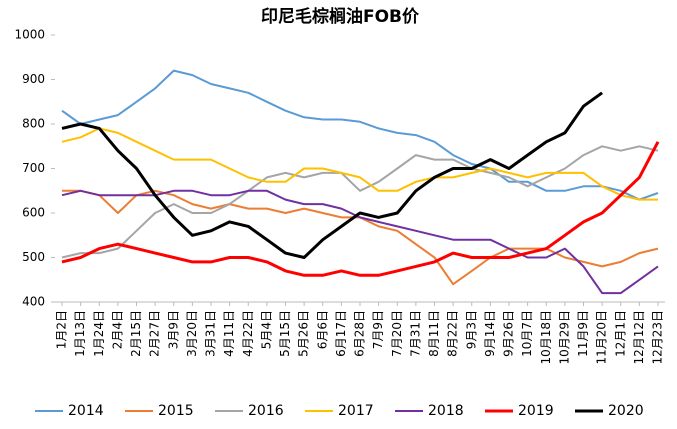 The width and height of the screenshot is (677, 429). I want to click on legend-label: 2016, so click(266, 411).